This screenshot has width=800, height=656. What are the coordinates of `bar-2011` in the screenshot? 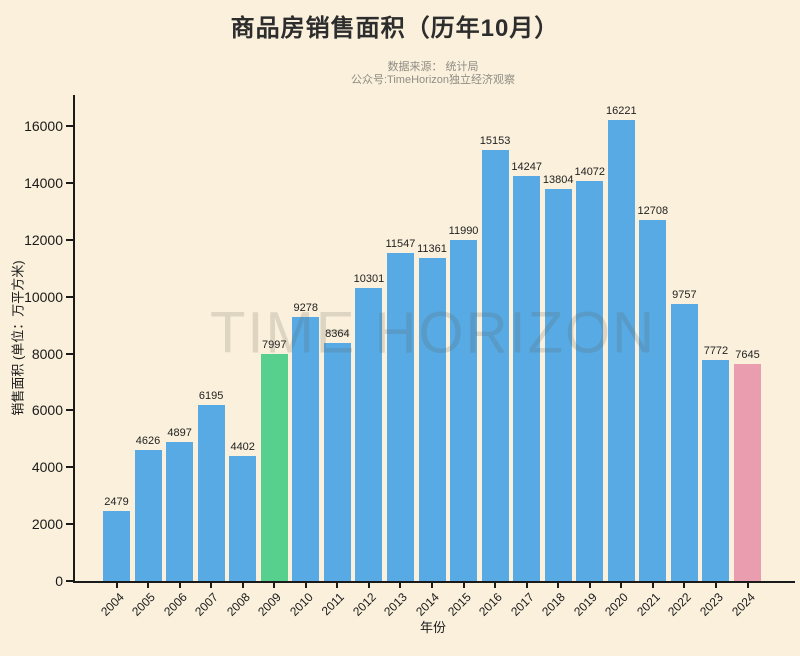 It's located at (337, 462).